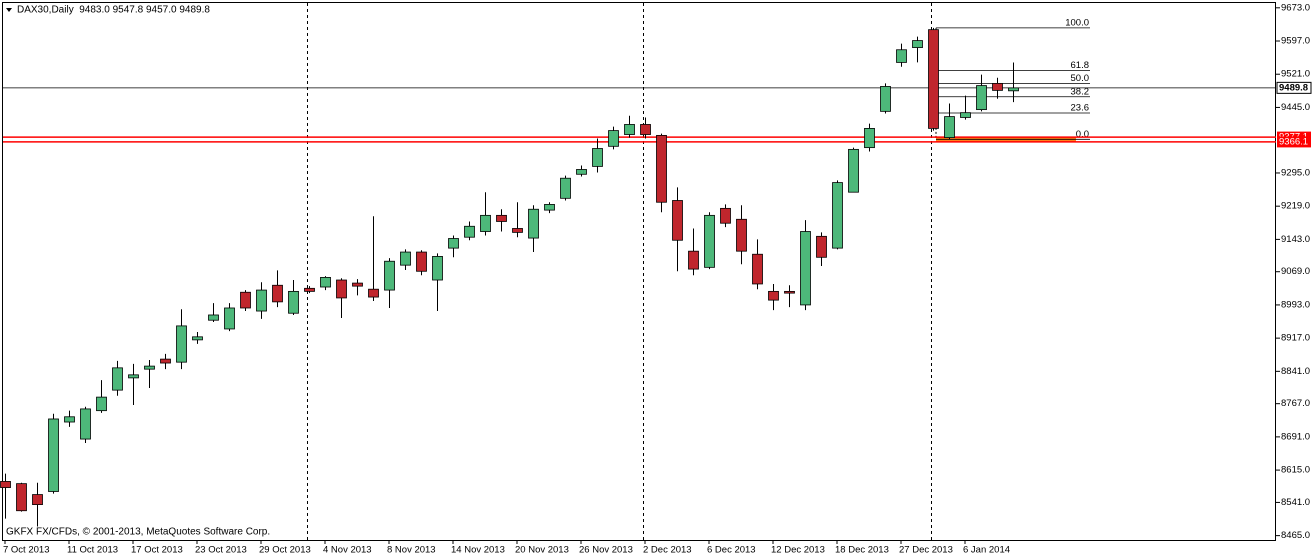  I want to click on y-tick-label: 9295.0, so click(1295, 172).